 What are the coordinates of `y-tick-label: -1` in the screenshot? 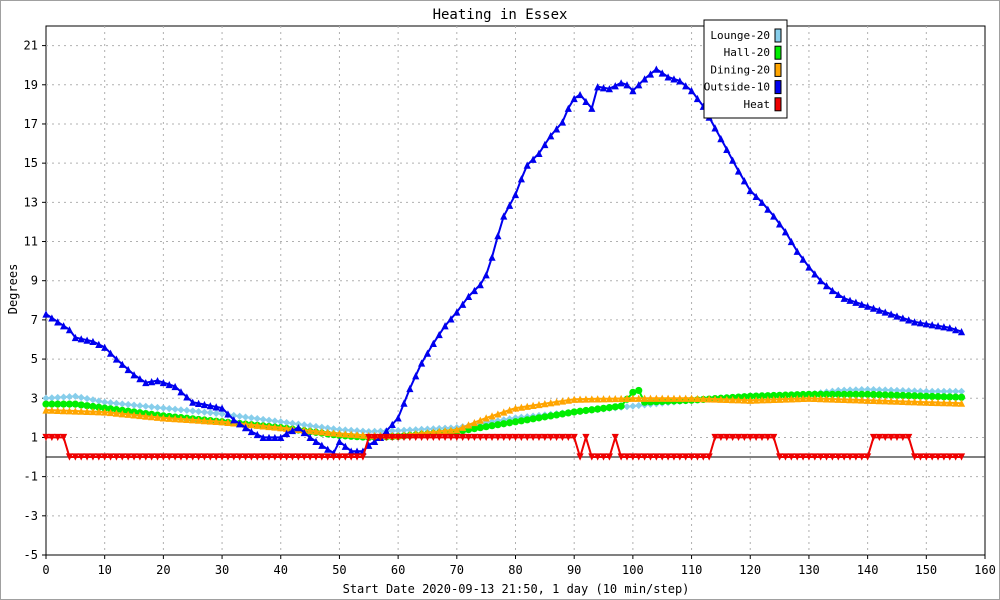 It's located at (31, 477).